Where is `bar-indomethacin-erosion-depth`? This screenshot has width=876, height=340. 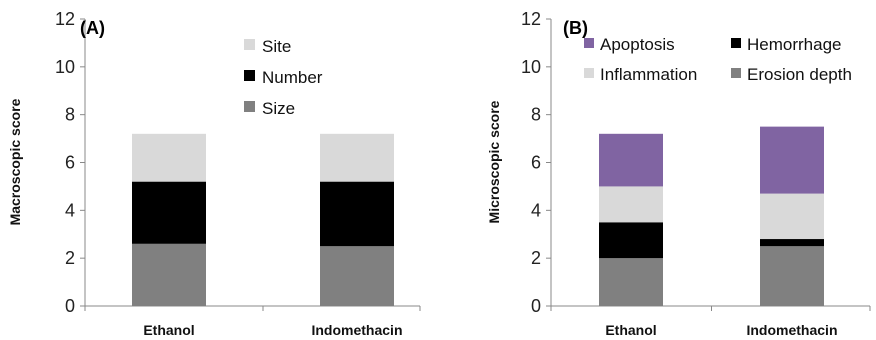 bar-indomethacin-erosion-depth is located at coordinates (792, 276).